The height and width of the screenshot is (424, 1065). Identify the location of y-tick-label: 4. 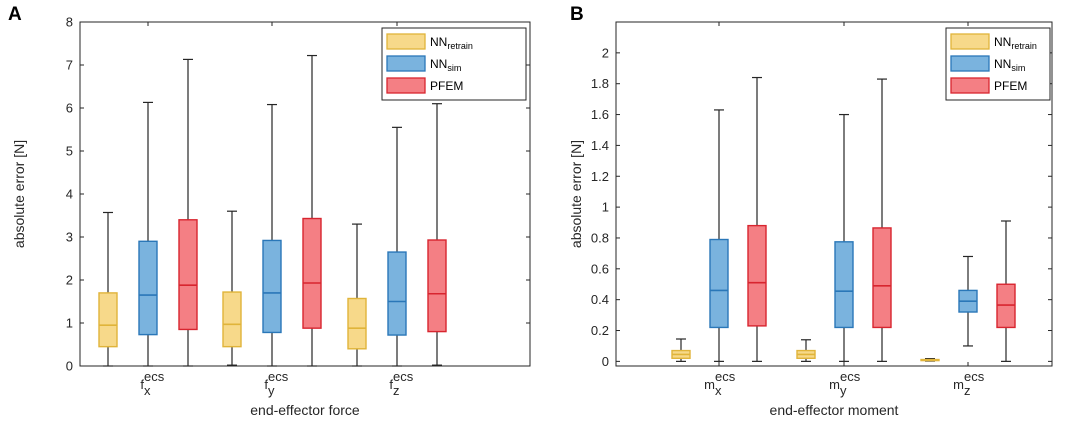
(69, 194).